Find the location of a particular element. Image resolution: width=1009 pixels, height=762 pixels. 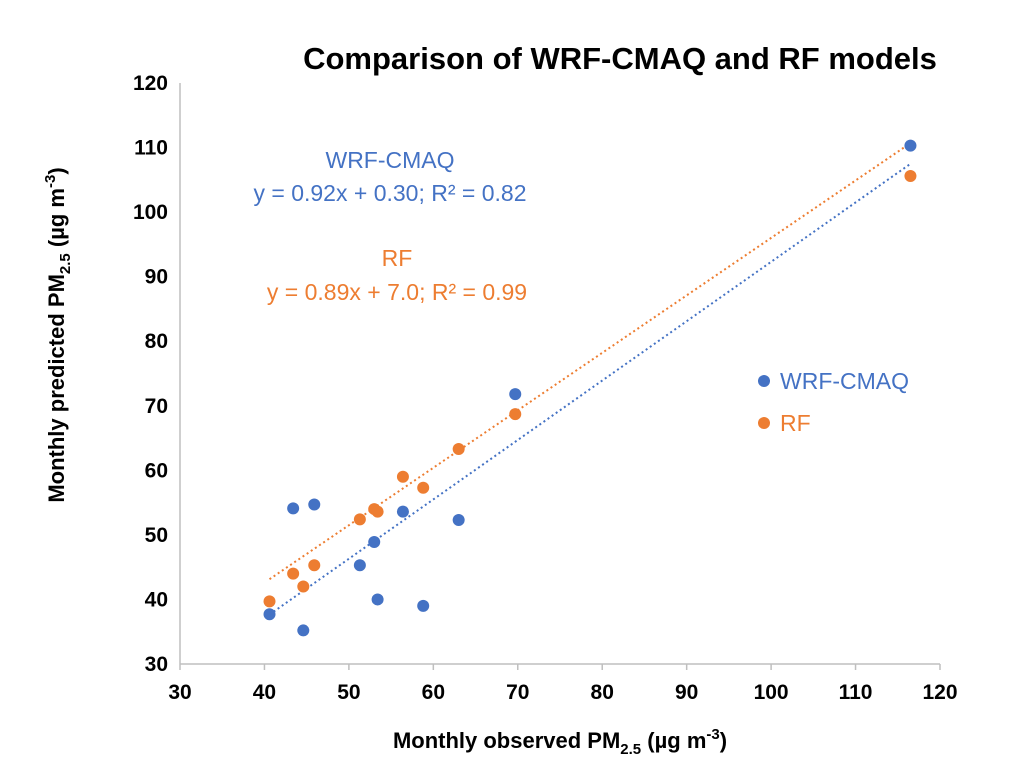

y-tick-labels: 30 40 50 60 70 80 90 100 110 120 is located at coordinates (150, 374).